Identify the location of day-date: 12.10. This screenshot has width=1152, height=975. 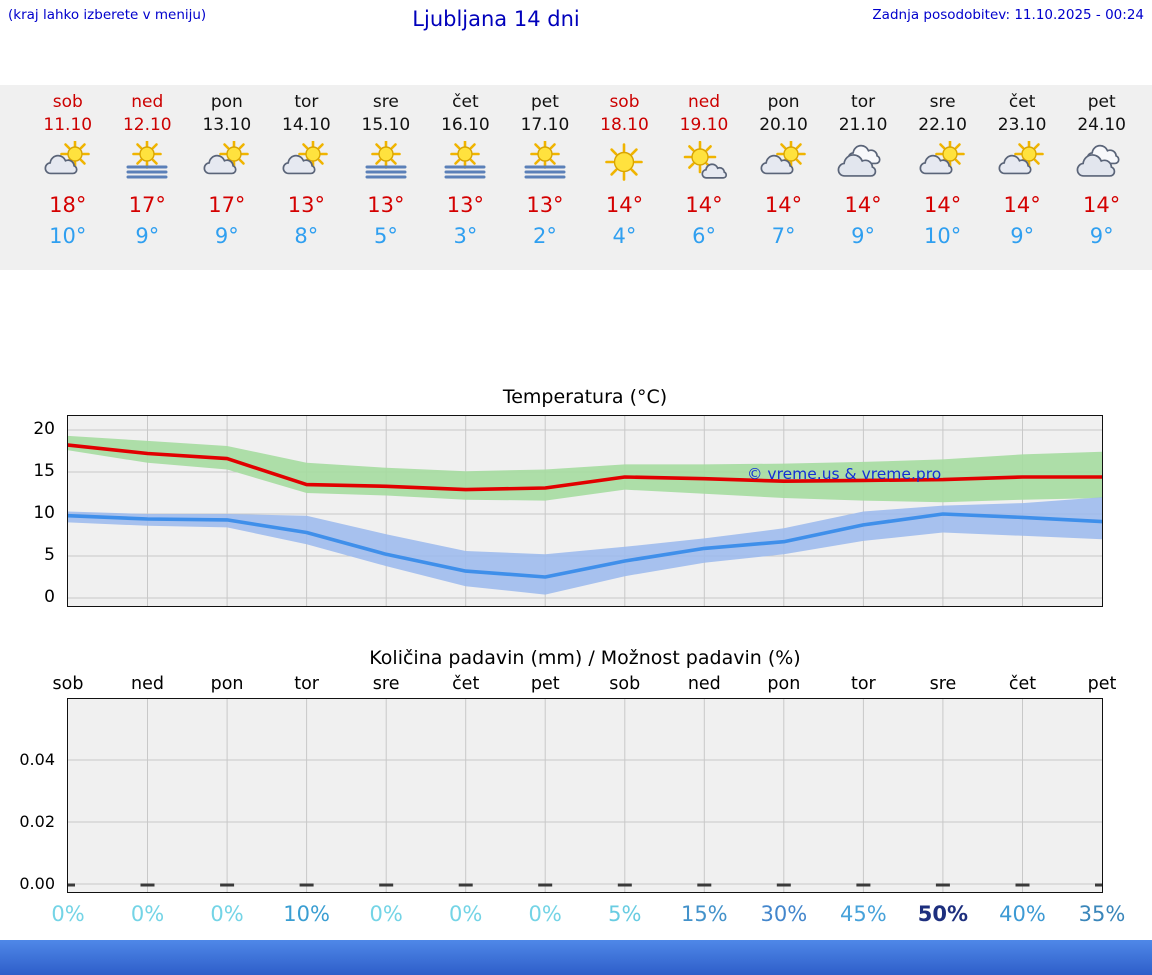
(147, 125).